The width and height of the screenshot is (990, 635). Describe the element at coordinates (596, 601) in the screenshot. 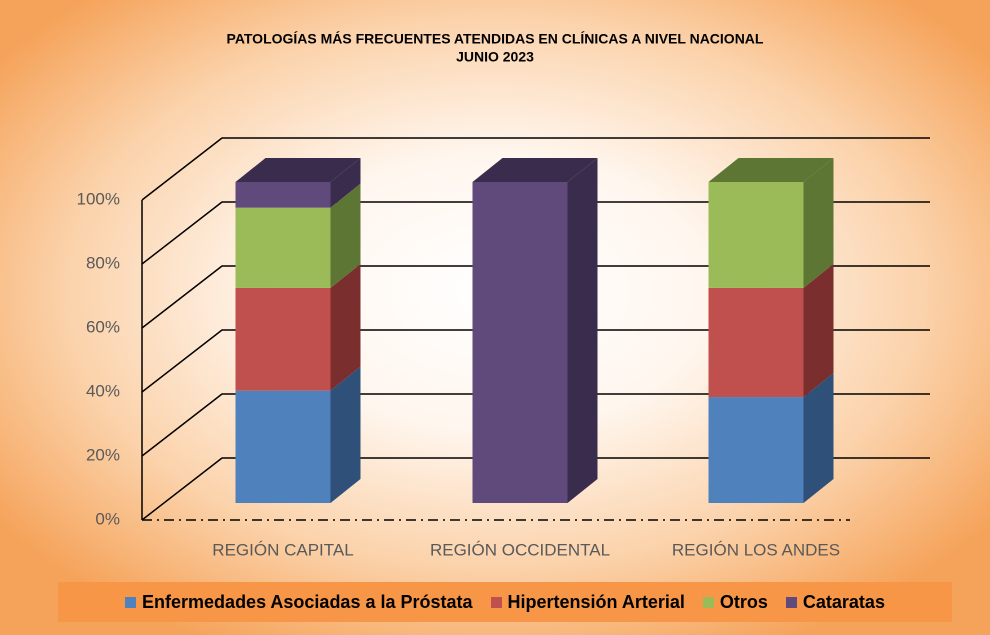

I see `legend-label: Hipertensión Arterial` at that location.